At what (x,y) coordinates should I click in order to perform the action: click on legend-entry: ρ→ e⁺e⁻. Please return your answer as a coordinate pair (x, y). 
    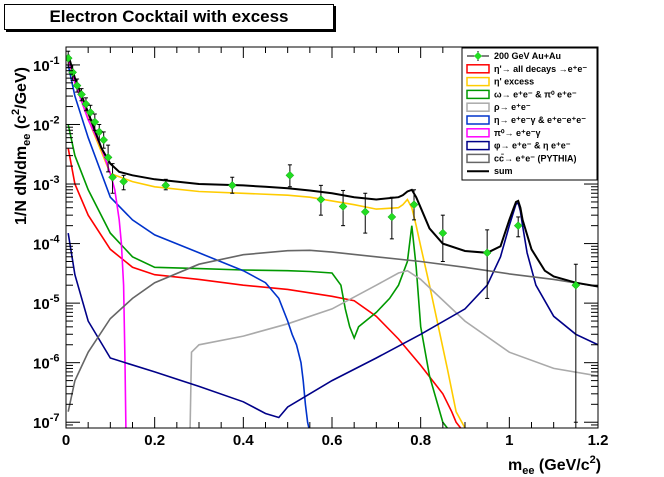
    Looking at the image, I should click on (498, 107).